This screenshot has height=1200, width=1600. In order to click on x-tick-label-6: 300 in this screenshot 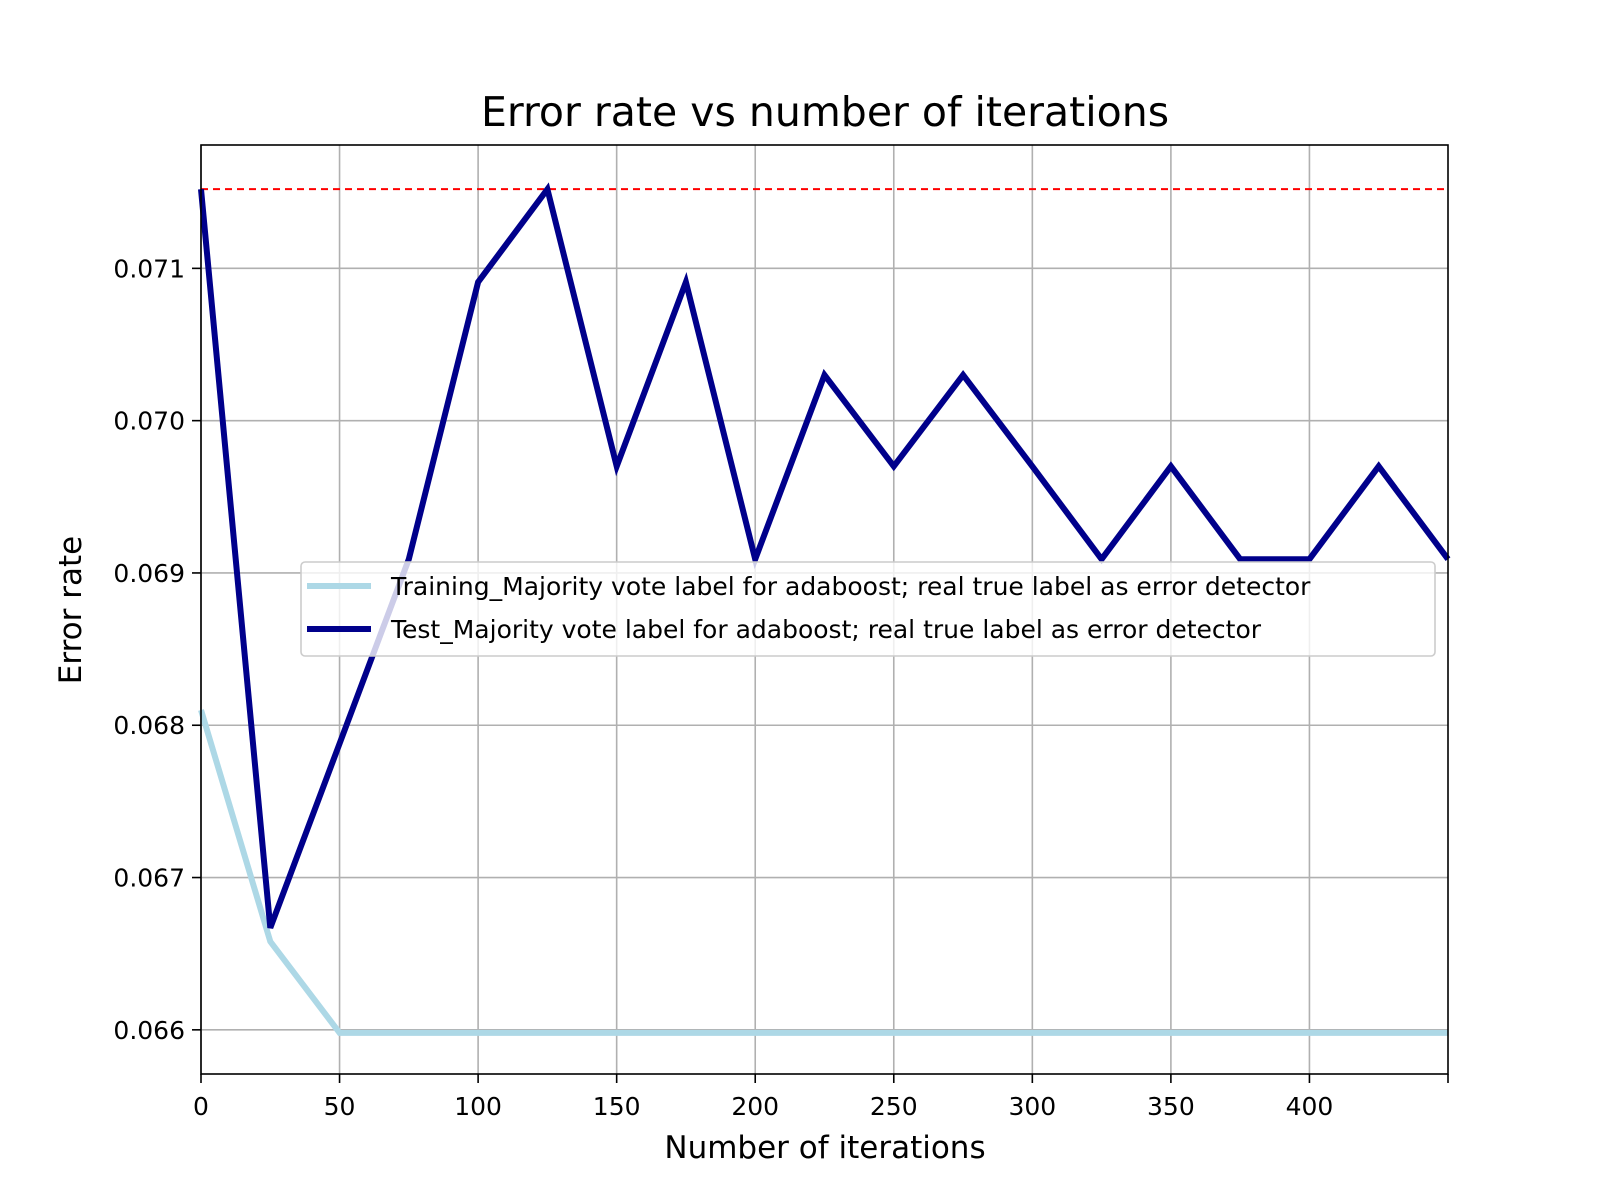, I will do `click(1032, 1106)`.